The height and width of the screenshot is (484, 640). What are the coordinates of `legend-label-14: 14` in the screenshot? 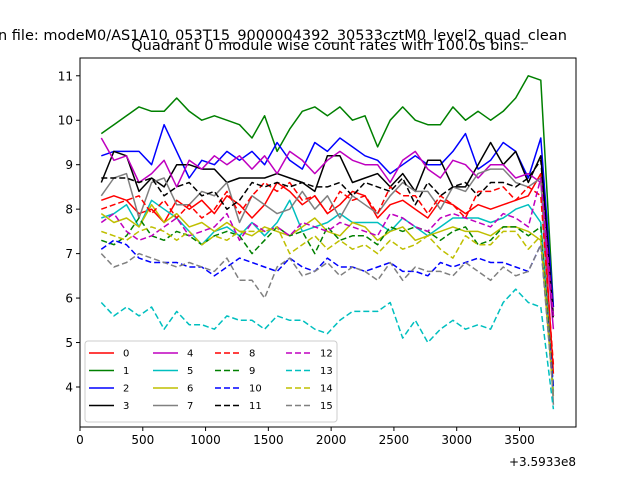 It's located at (326, 389).